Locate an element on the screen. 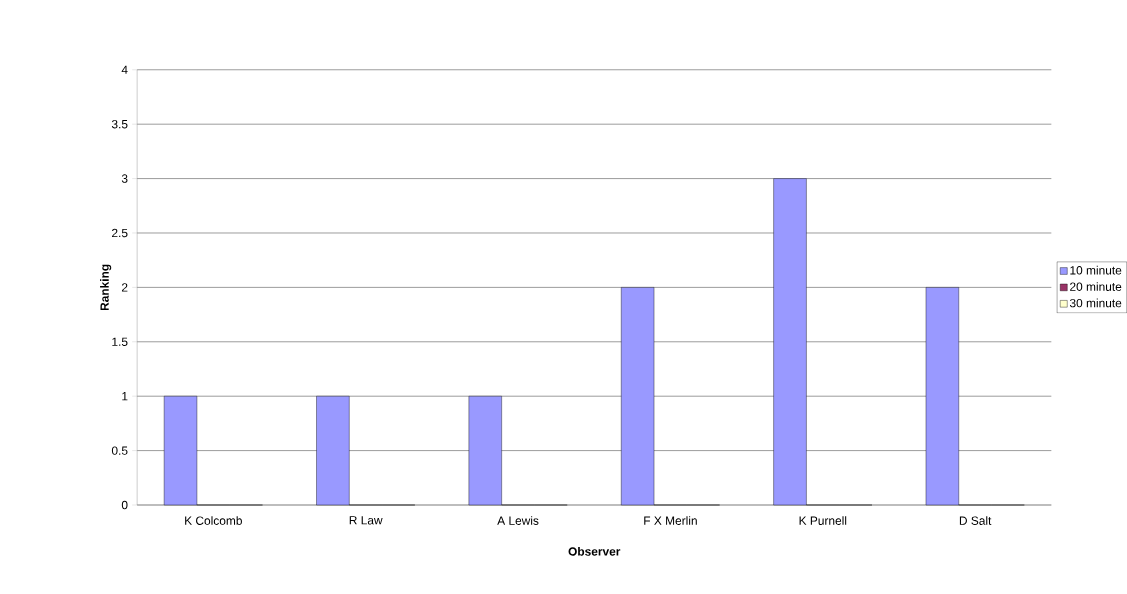 The height and width of the screenshot is (594, 1127). y-tick-label: 4 is located at coordinates (124, 69).